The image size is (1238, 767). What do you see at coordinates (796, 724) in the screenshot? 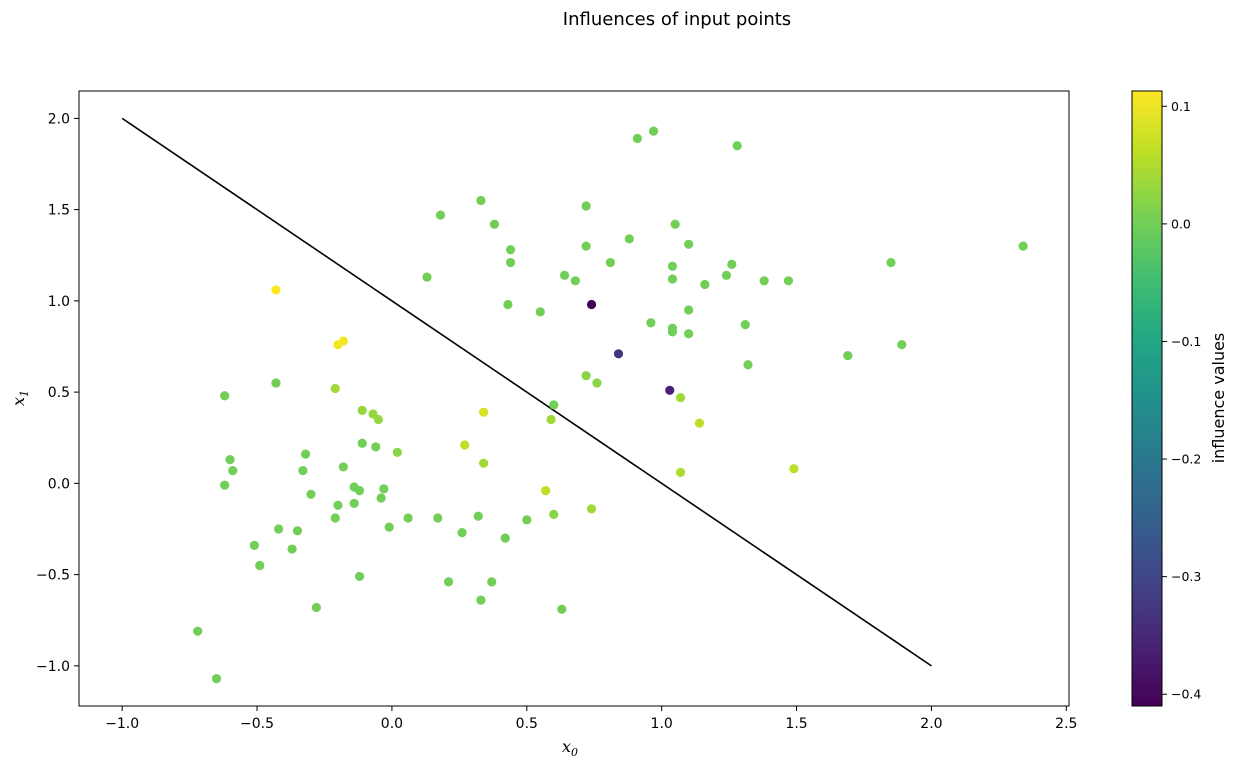
I see `x-tick-label: 1.5` at bounding box center [796, 724].